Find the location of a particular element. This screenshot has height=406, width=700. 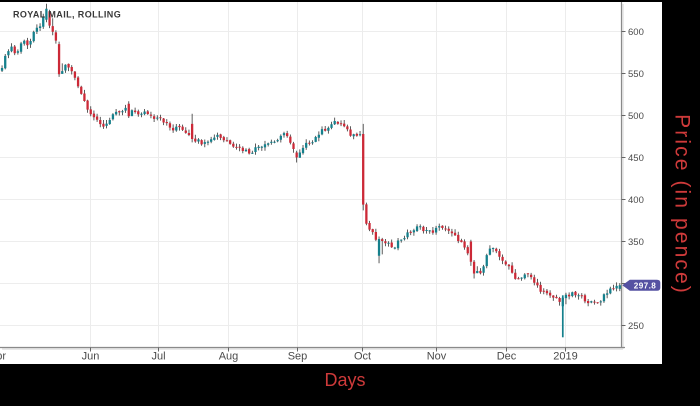

svg-text: 400 is located at coordinates (636, 200).